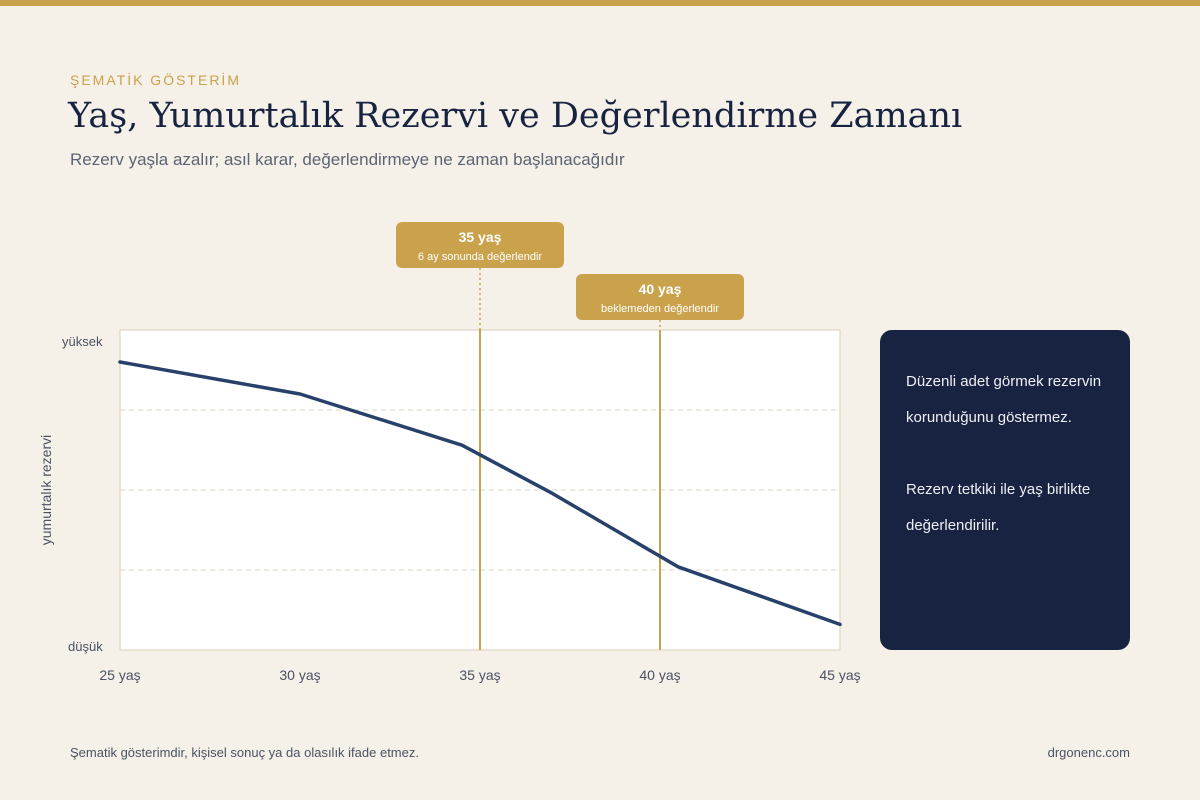 This screenshot has width=1200, height=800. I want to click on x-tick-label-25: 25 yaş, so click(119, 675).